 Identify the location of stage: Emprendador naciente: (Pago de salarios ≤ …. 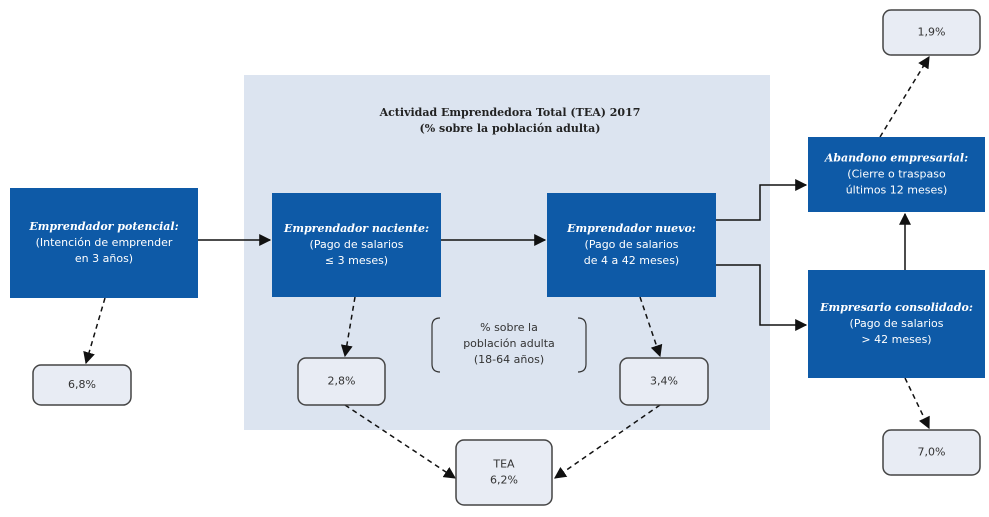
(356, 245).